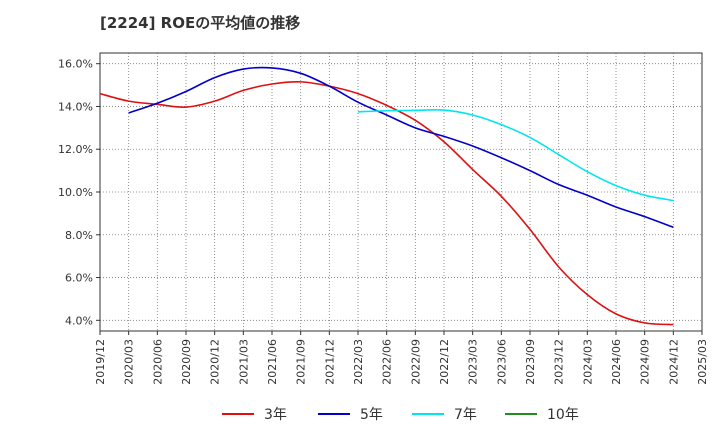  Describe the element at coordinates (75, 106) in the screenshot. I see `y-tick-label: 14.0%` at that location.